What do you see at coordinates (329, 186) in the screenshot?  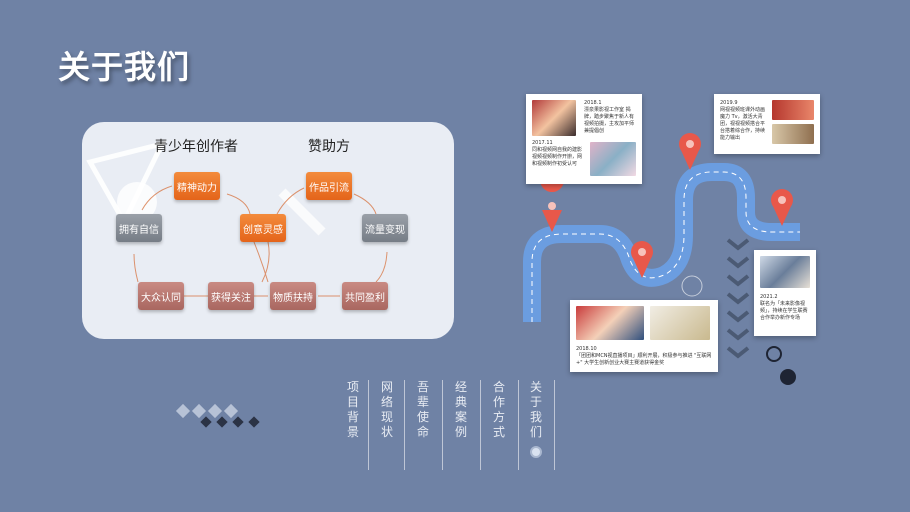 I see `node-zuopin: 作品引流` at bounding box center [329, 186].